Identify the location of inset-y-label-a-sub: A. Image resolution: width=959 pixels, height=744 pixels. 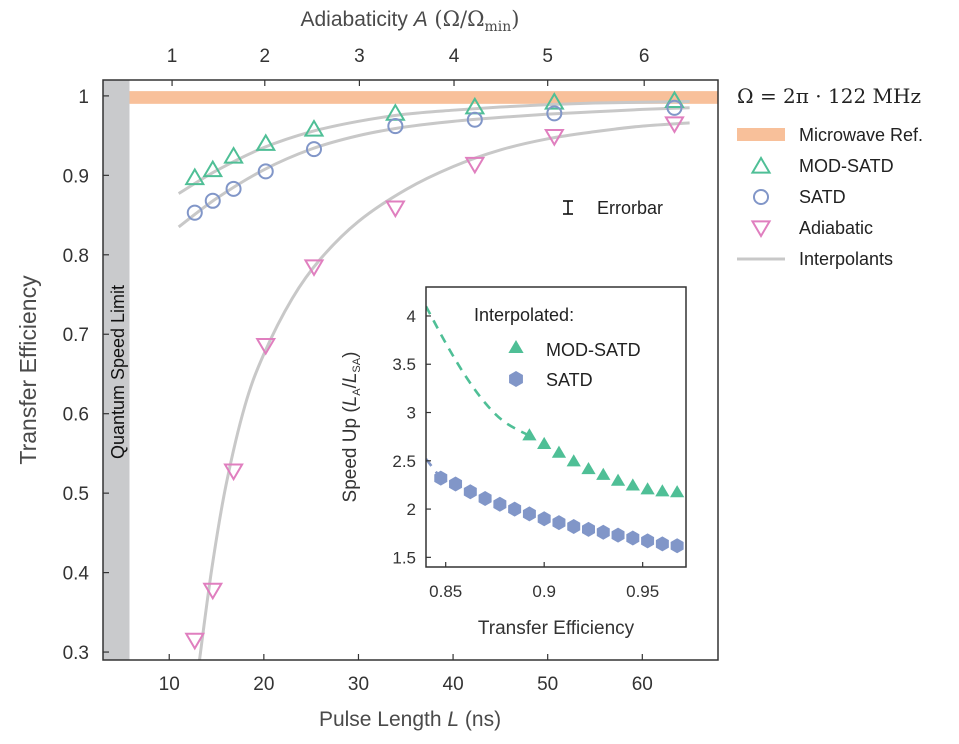
(357, 392).